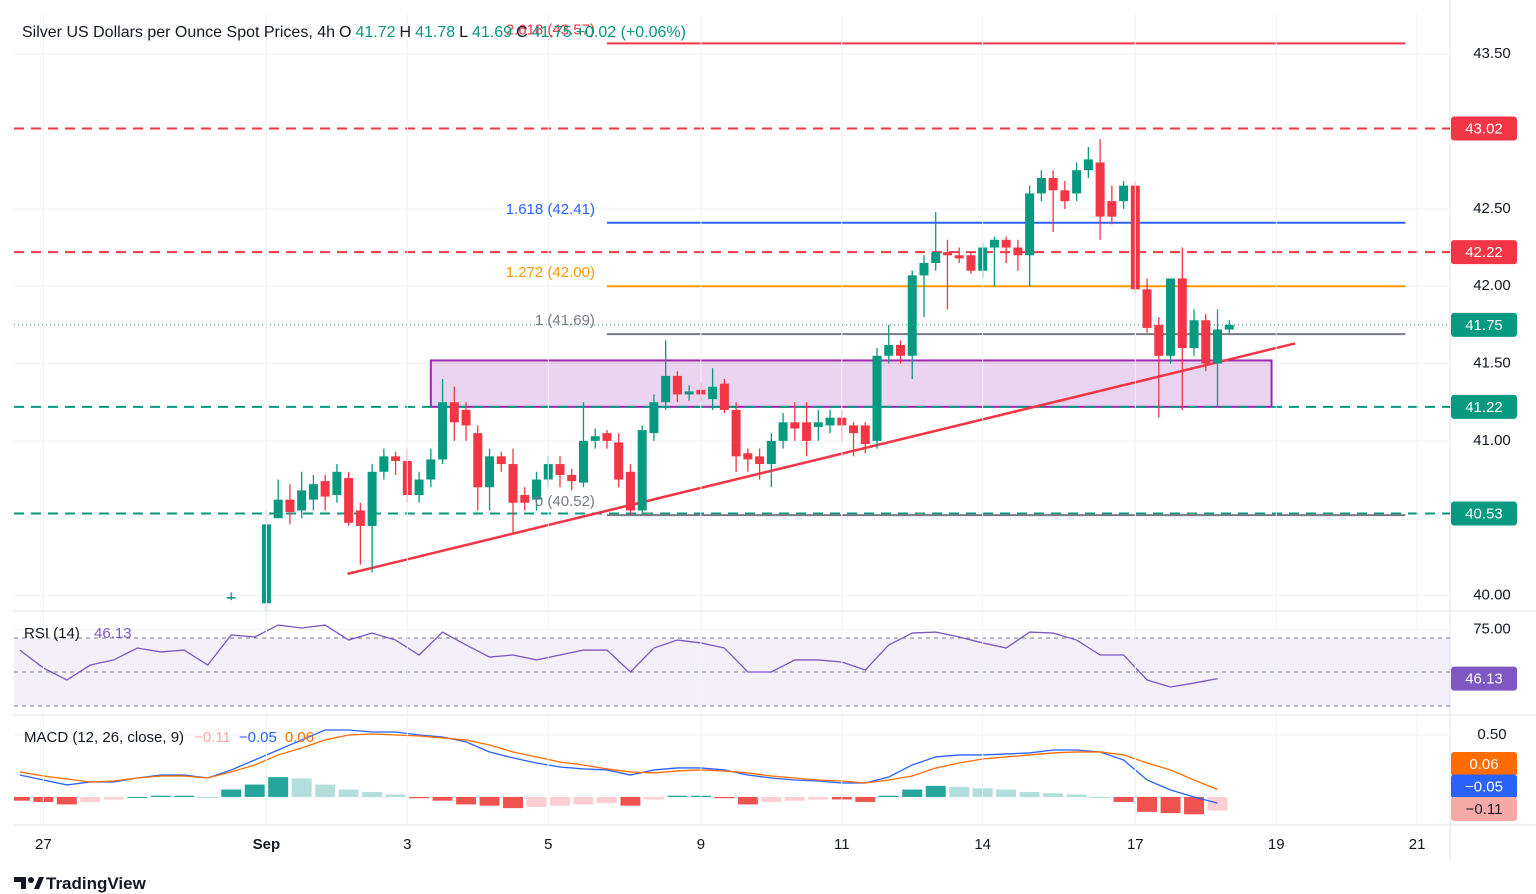 The width and height of the screenshot is (1536, 894). I want to click on macd-label: −0.11, so click(1484, 809).